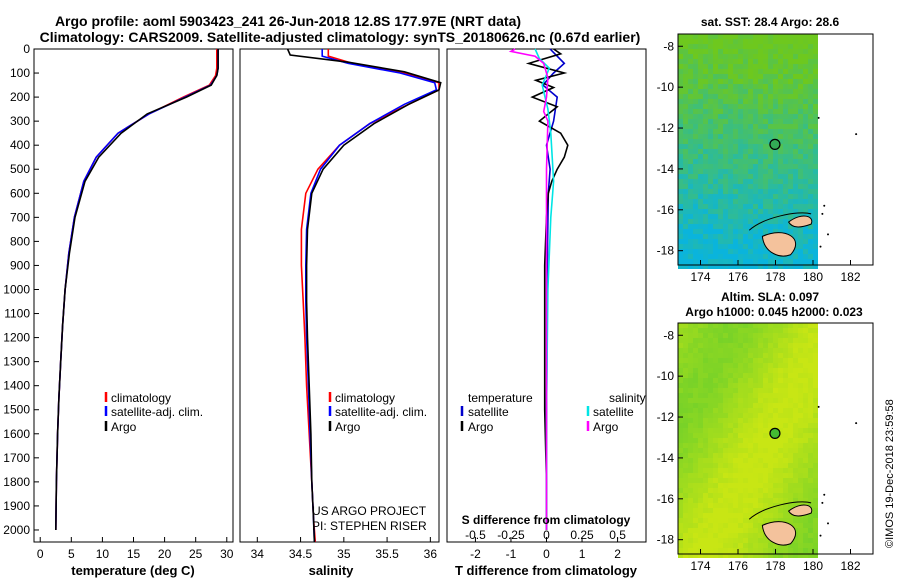 Image resolution: width=900 pixels, height=580 pixels. I want to click on salinity-tick-label: 35.5, so click(387, 554).